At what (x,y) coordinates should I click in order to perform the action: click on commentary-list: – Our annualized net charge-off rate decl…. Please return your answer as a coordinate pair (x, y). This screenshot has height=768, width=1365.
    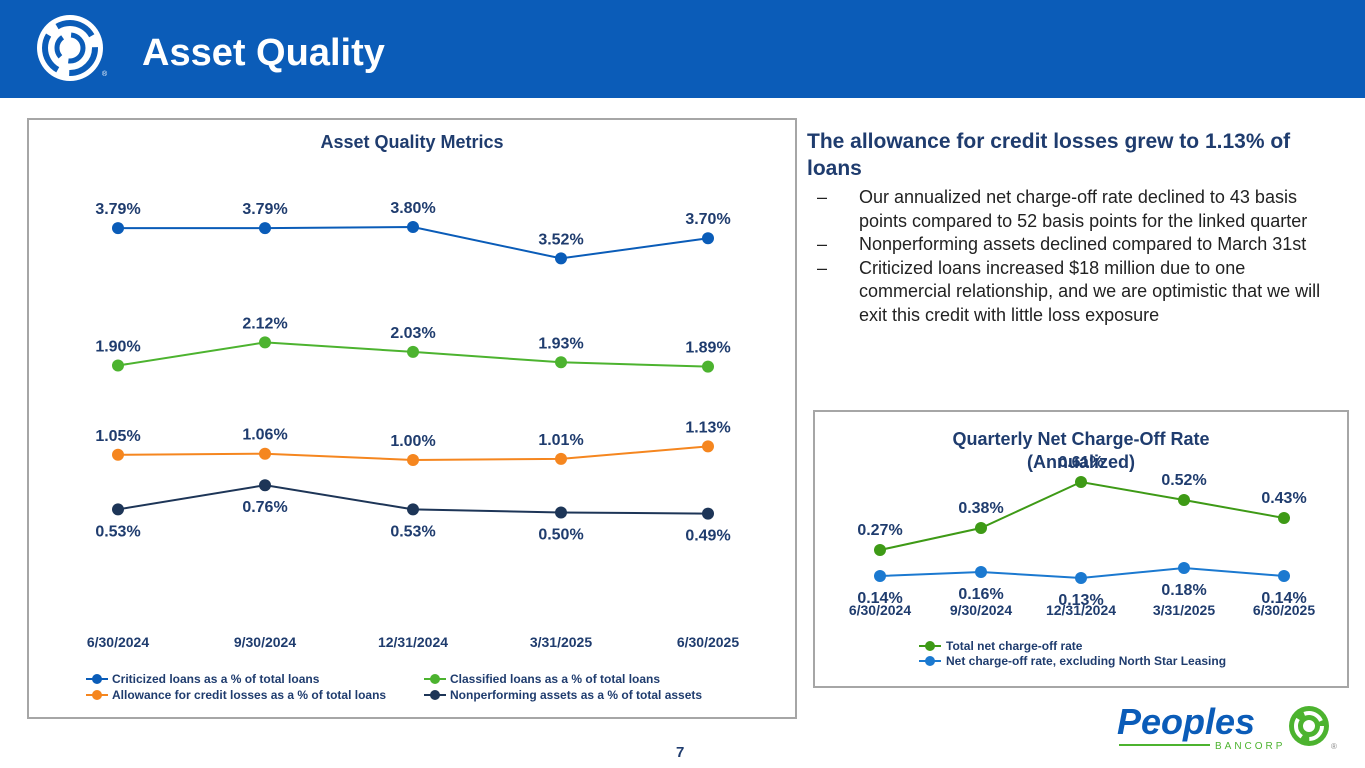
    Looking at the image, I should click on (1067, 256).